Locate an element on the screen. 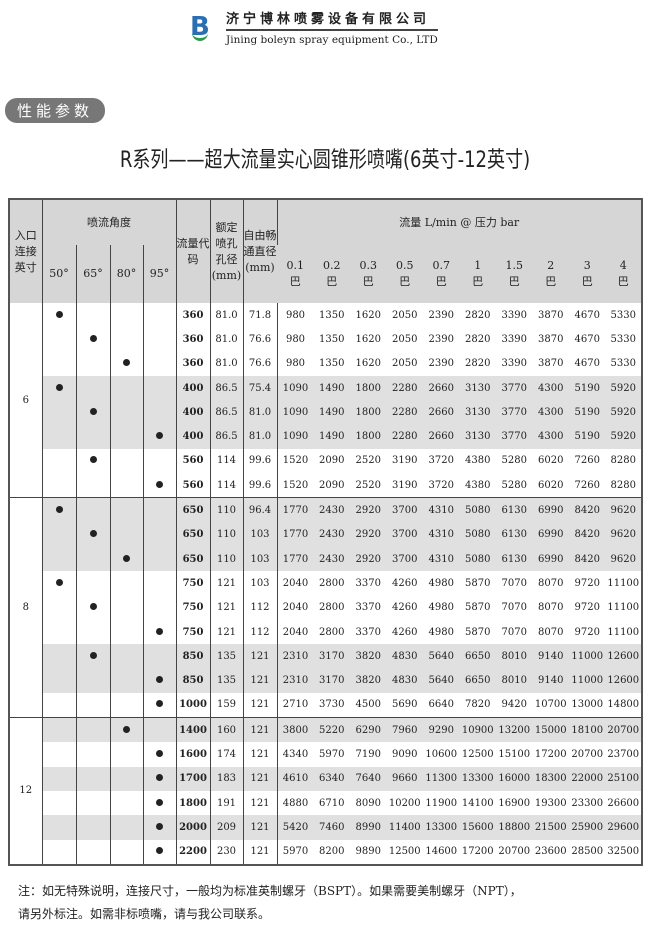 This screenshot has width=650, height=937. flow-value: 9660 is located at coordinates (404, 778).